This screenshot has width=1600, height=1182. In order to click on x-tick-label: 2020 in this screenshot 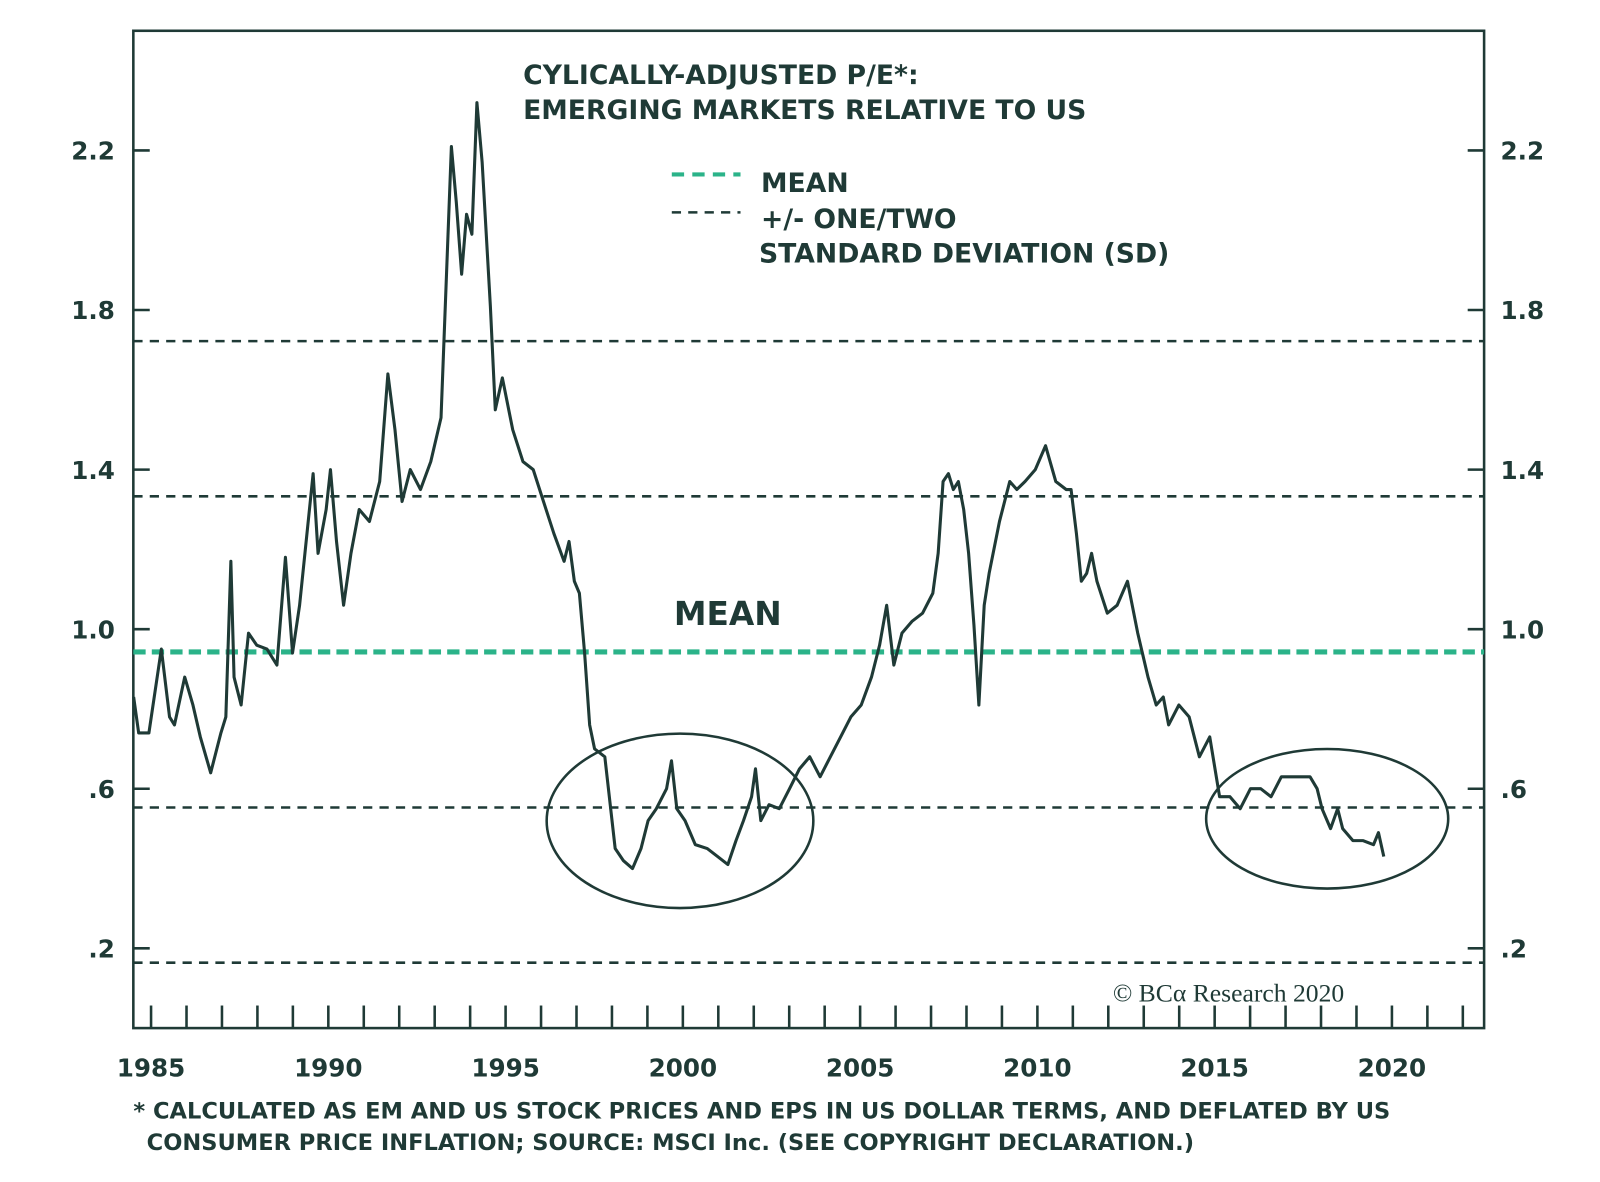, I will do `click(1392, 1067)`.